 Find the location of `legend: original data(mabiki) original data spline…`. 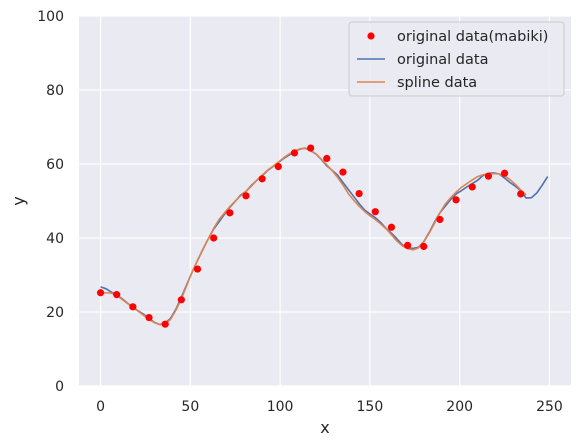

legend: original data(mabiki) original data spline… is located at coordinates (456, 59).